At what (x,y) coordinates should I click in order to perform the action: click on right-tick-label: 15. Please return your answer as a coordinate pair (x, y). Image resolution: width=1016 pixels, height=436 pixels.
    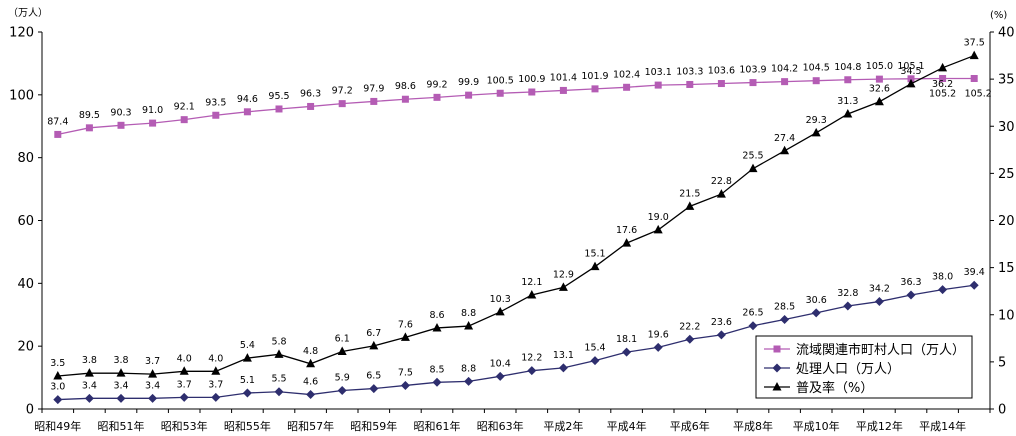
    Looking at the image, I should click on (1006, 268).